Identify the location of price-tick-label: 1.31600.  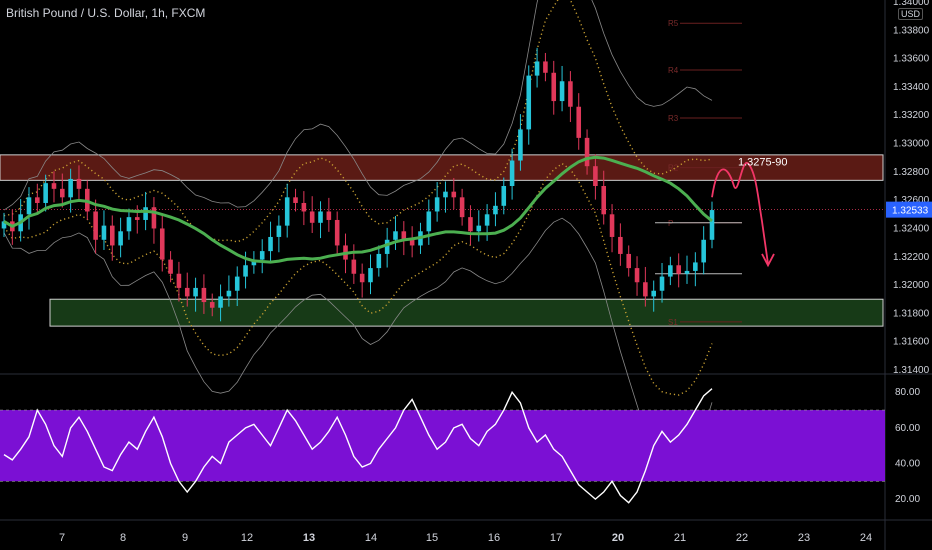
(911, 342).